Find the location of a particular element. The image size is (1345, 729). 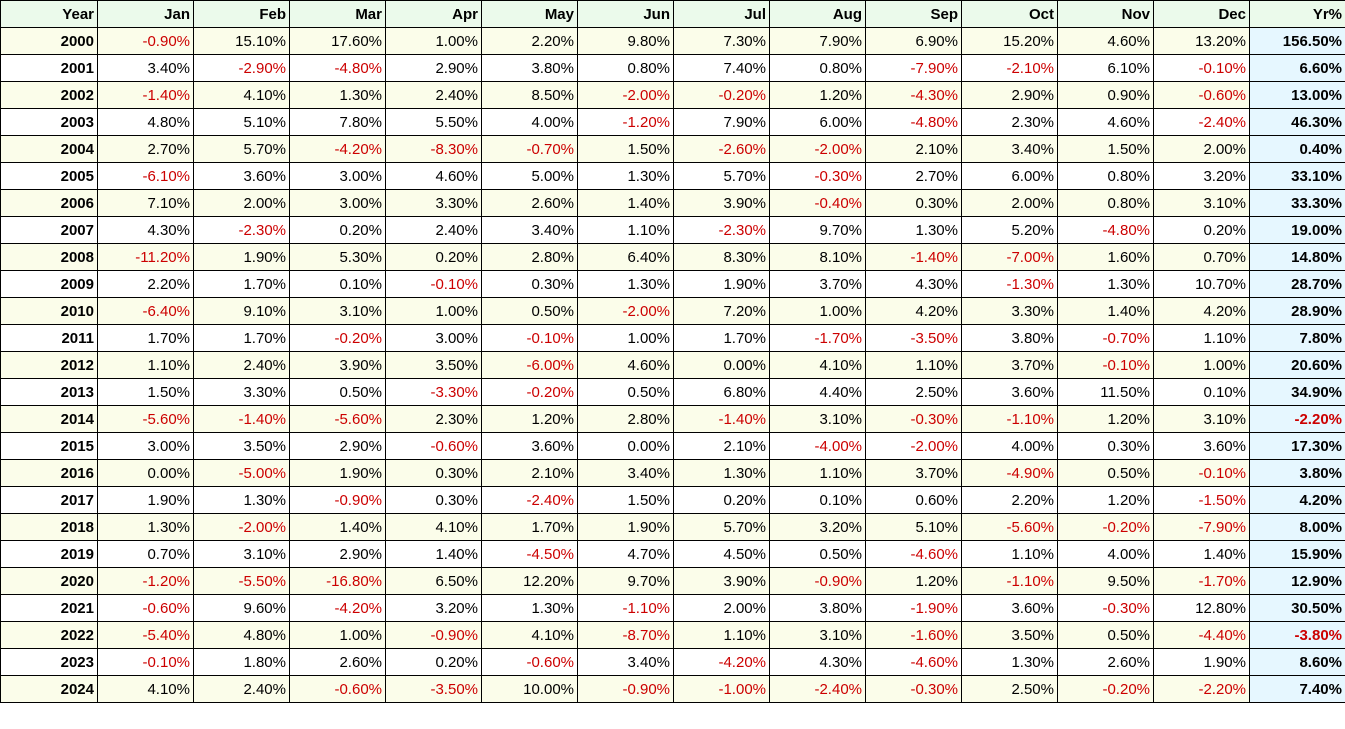

month-return-cell: -1.10% is located at coordinates (1009, 581).